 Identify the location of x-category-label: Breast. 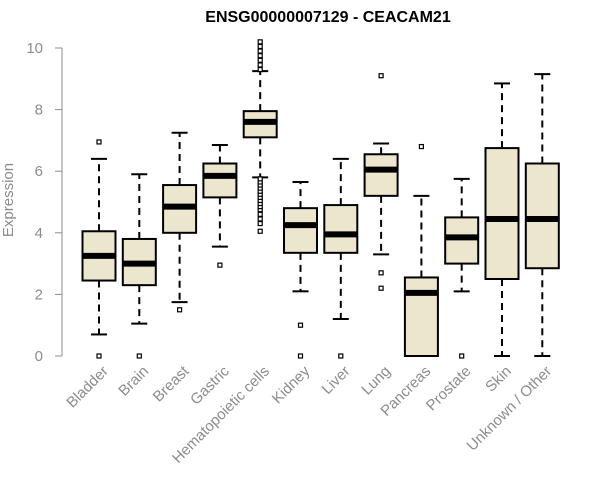
(171, 383).